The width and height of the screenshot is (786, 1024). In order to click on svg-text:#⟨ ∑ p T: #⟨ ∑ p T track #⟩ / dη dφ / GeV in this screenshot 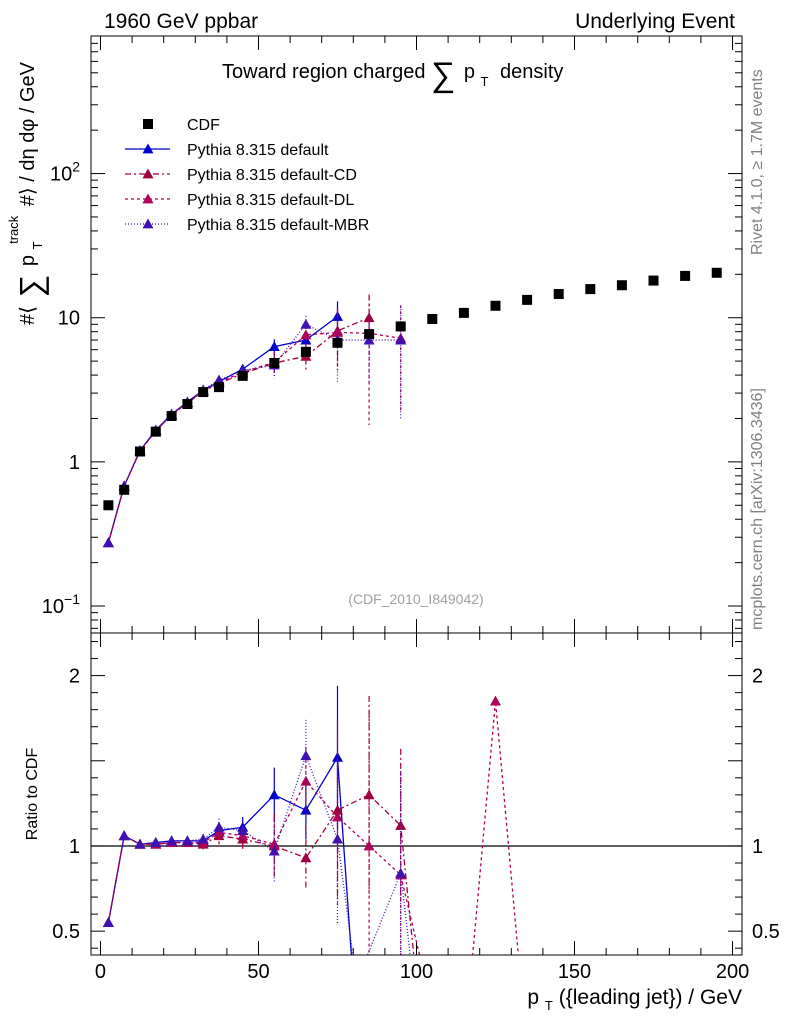, I will do `click(25, 193)`.